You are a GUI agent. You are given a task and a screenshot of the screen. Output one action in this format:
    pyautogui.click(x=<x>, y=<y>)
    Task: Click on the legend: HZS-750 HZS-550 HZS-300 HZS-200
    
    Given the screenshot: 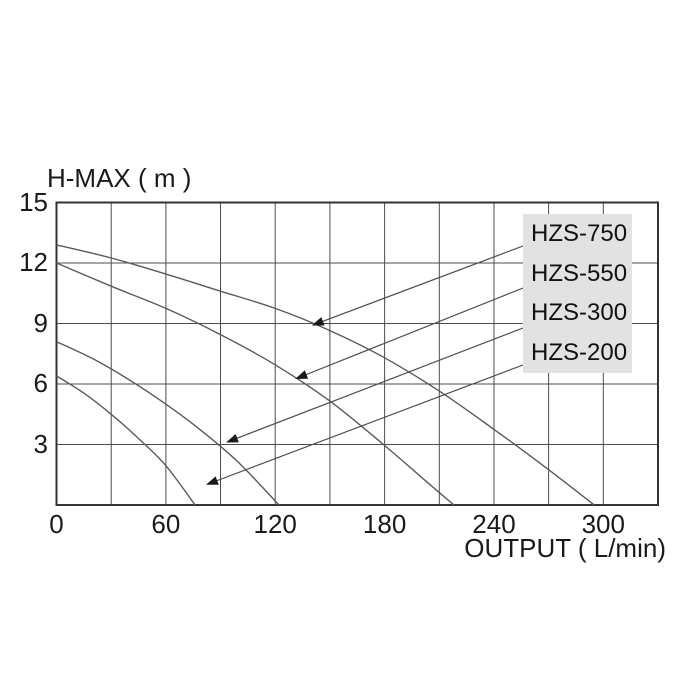 What is the action you would take?
    pyautogui.click(x=577, y=293)
    